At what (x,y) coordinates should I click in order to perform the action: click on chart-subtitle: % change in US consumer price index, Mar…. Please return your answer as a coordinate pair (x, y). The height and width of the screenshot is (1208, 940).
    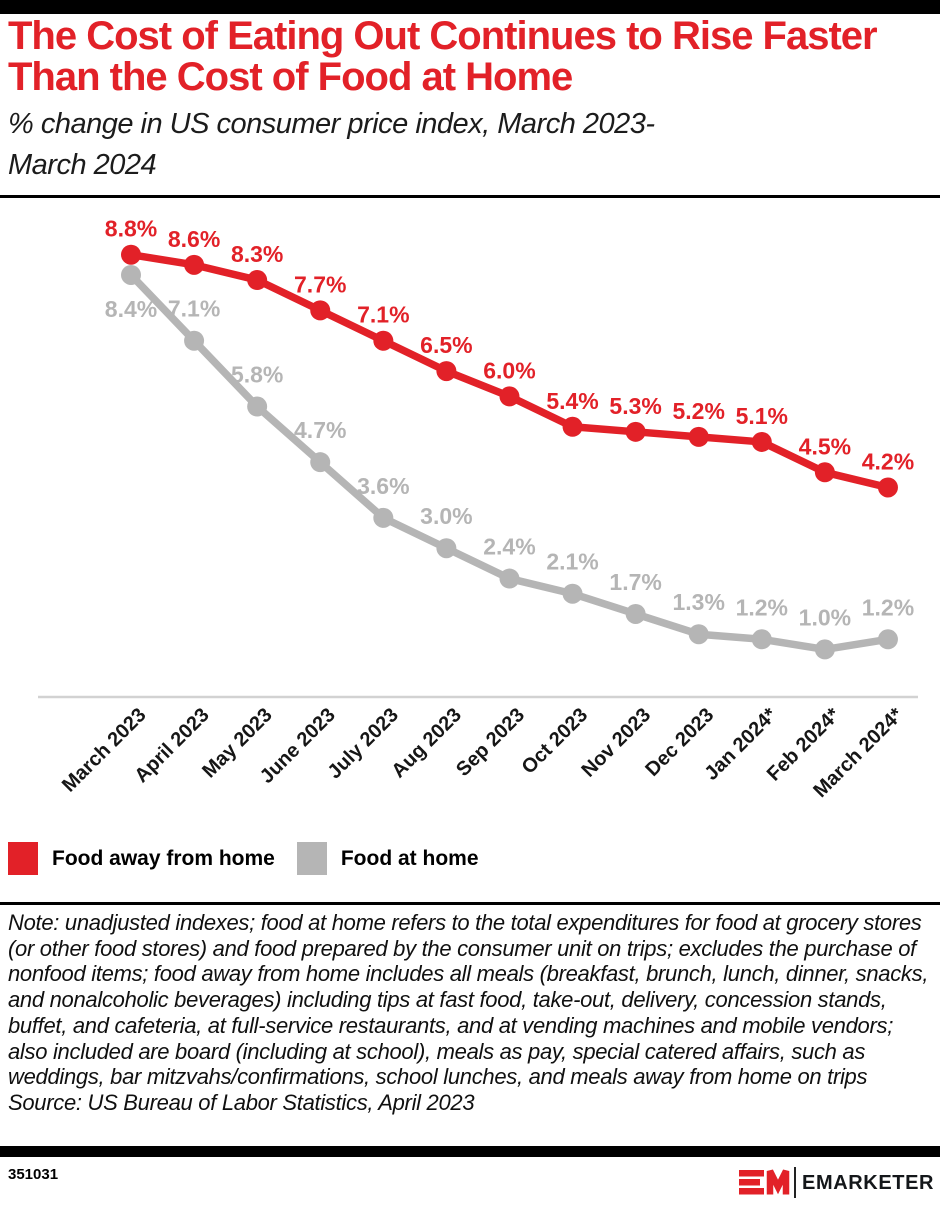
    Looking at the image, I should click on (473, 145).